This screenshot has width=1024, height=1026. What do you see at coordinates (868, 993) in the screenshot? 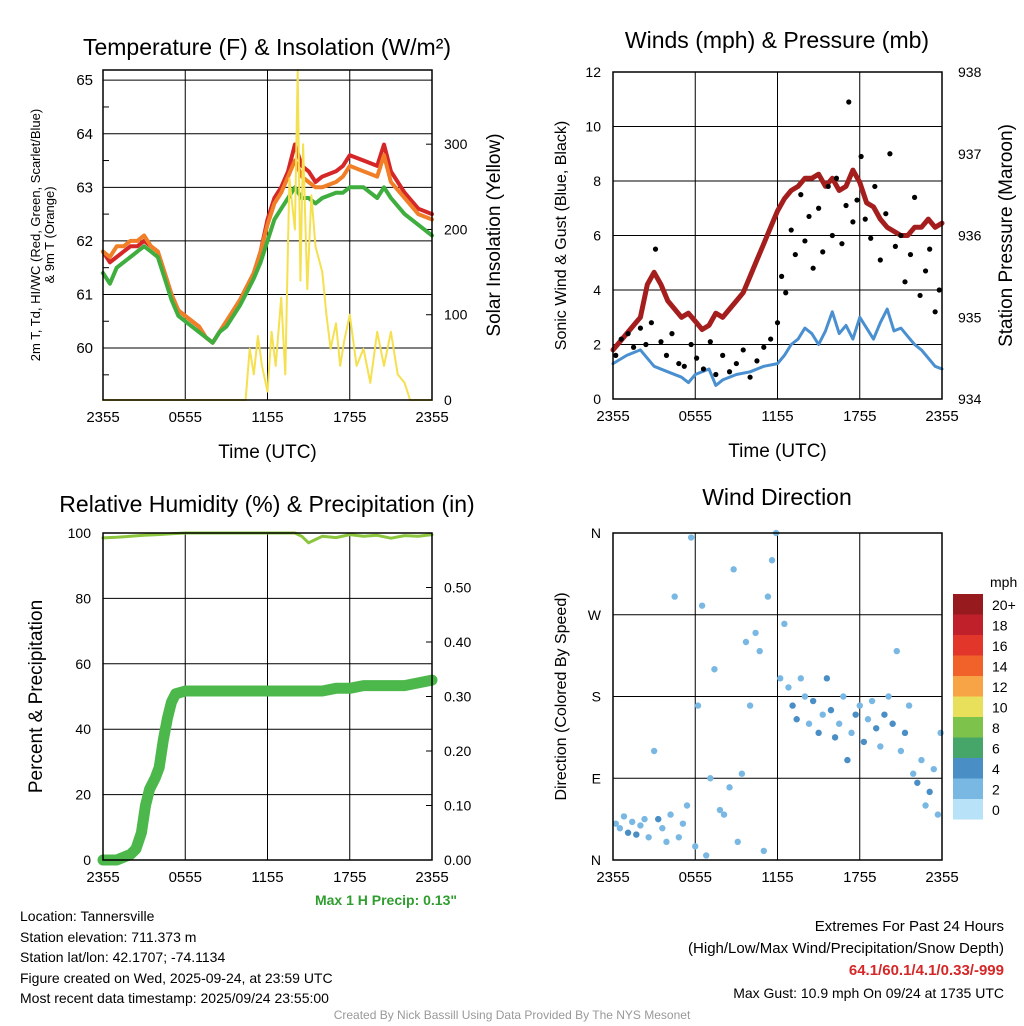
I see `max-gust: Max Gust: 10.9 mph On 09/24 at 1735 UTC` at bounding box center [868, 993].